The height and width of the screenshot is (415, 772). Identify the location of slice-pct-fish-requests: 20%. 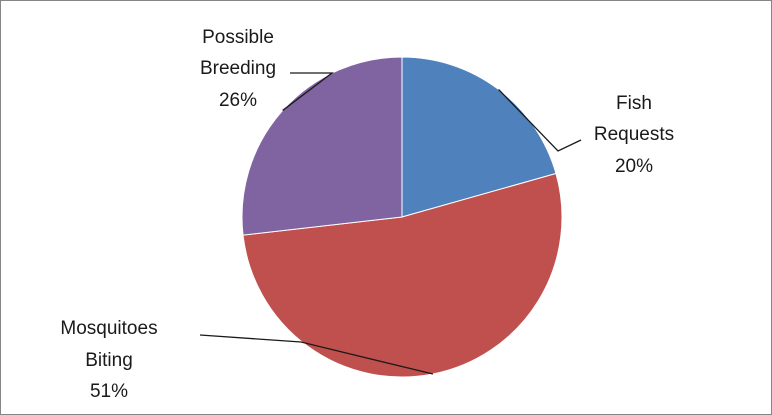
(634, 166).